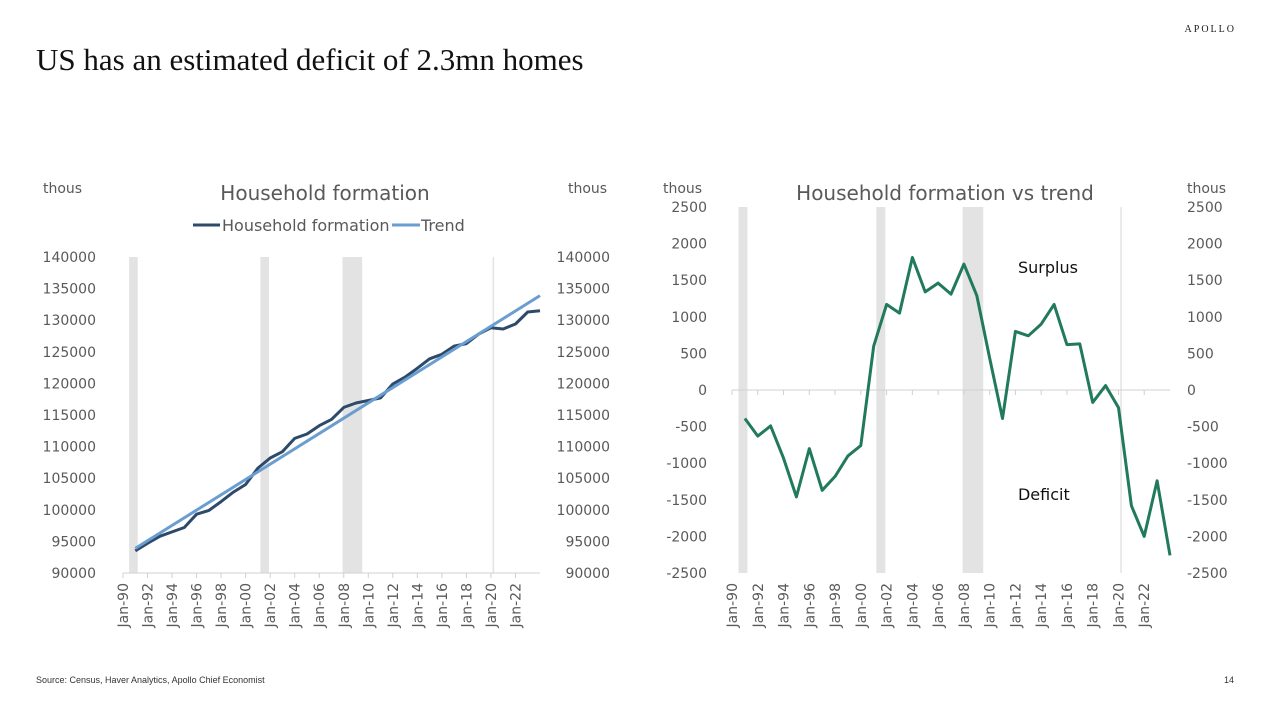  What do you see at coordinates (443, 606) in the screenshot?
I see `x-tick-label: Jan-16` at bounding box center [443, 606].